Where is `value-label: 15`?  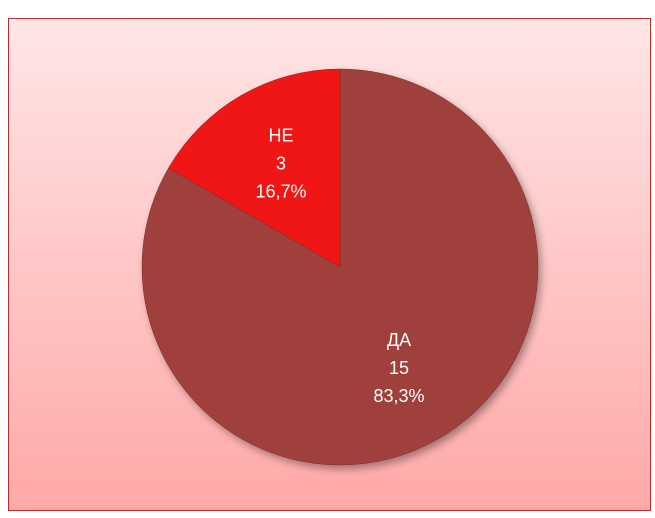 value-label: 15 is located at coordinates (399, 368).